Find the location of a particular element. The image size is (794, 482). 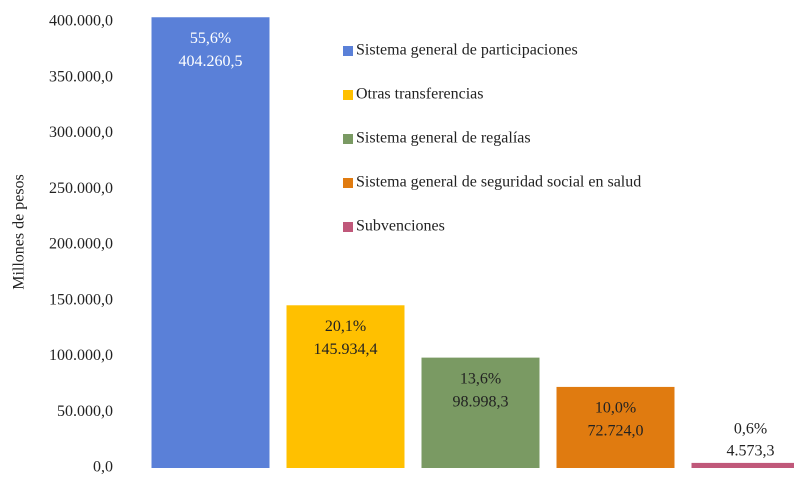

y-axis-label: Millones de pesos is located at coordinates (19, 232).